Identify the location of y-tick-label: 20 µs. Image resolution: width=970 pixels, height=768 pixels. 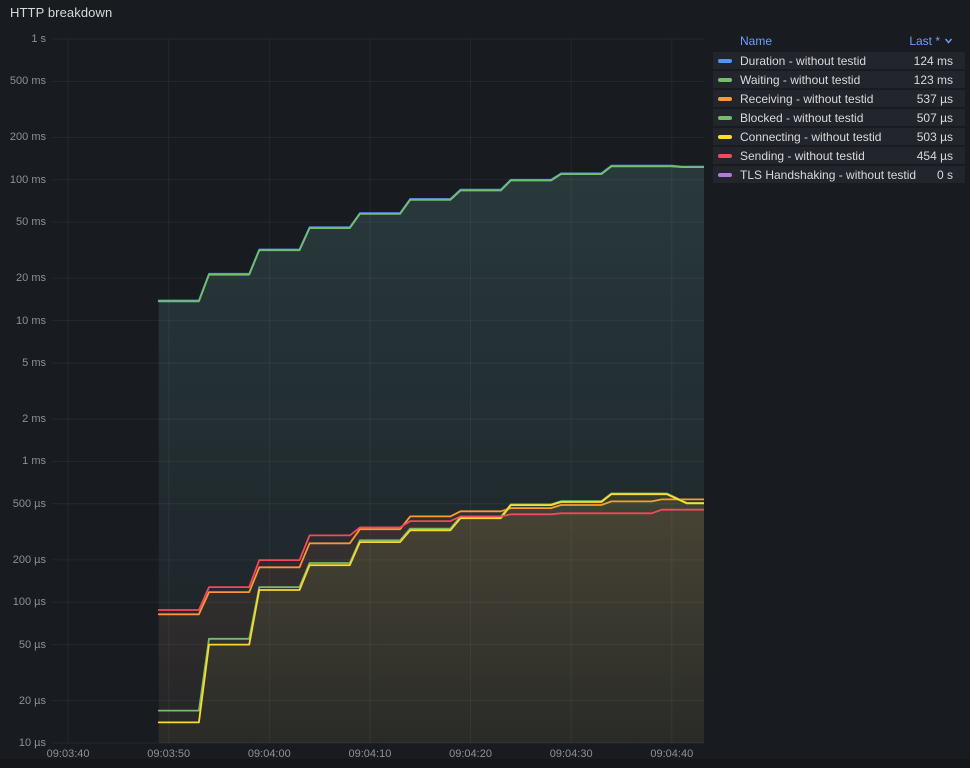
(32, 700).